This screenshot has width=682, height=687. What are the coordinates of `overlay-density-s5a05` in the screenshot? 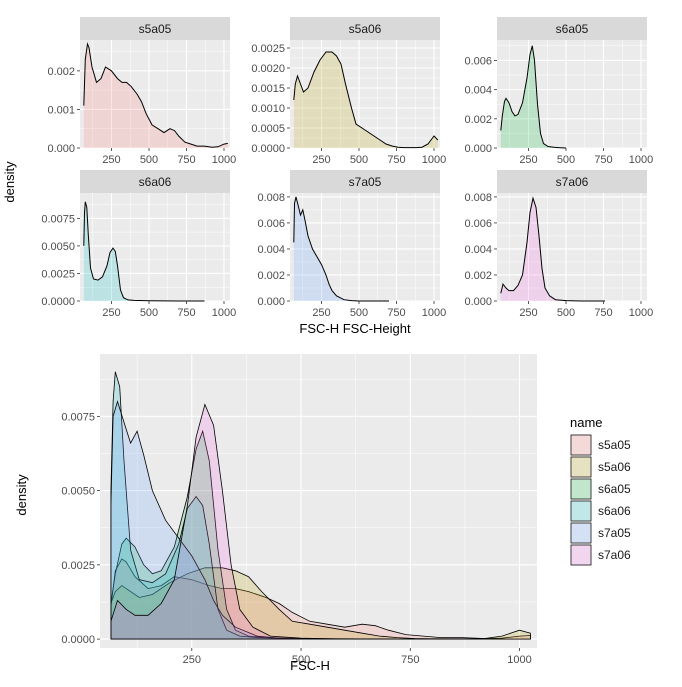 It's located at (320, 599).